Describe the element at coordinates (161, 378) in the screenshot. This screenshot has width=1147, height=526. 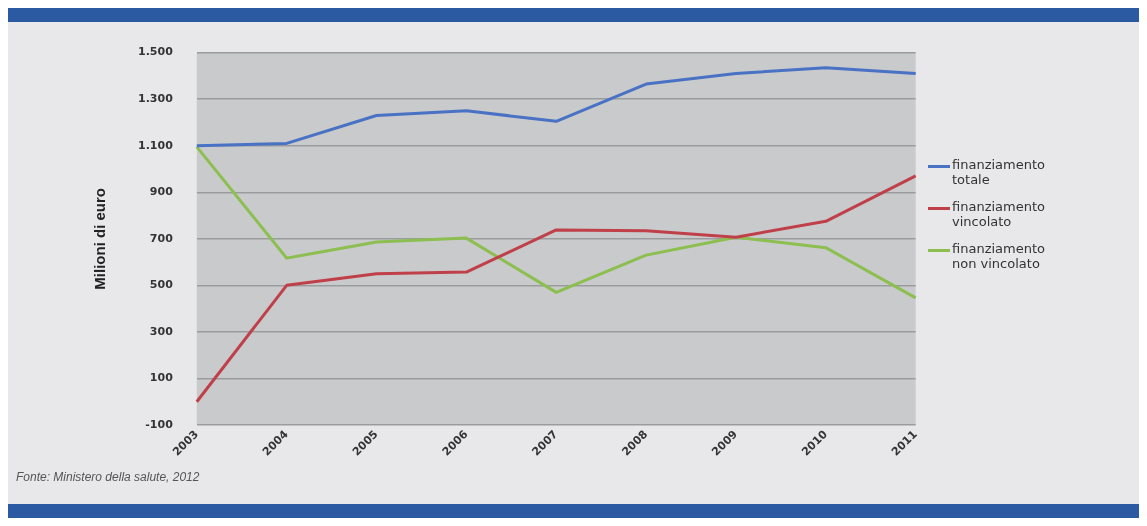
I see `y-tick-label: 100` at that location.